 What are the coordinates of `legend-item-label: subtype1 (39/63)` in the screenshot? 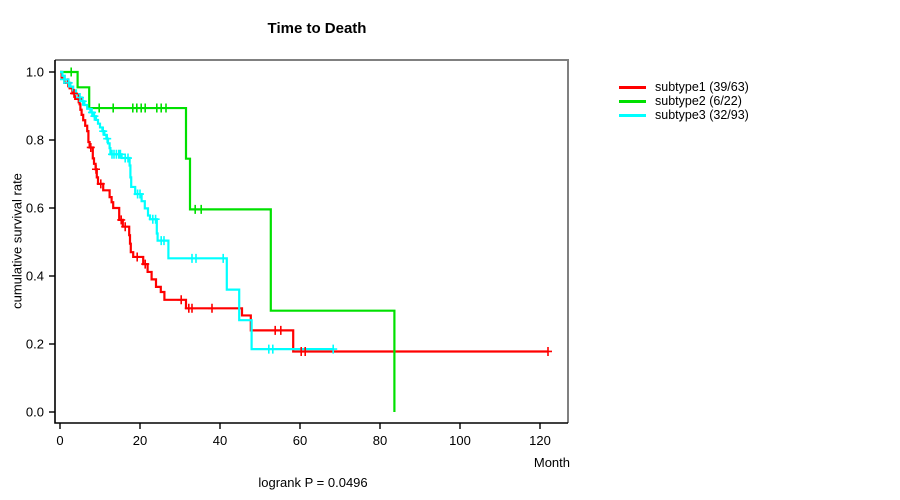 It's located at (702, 87).